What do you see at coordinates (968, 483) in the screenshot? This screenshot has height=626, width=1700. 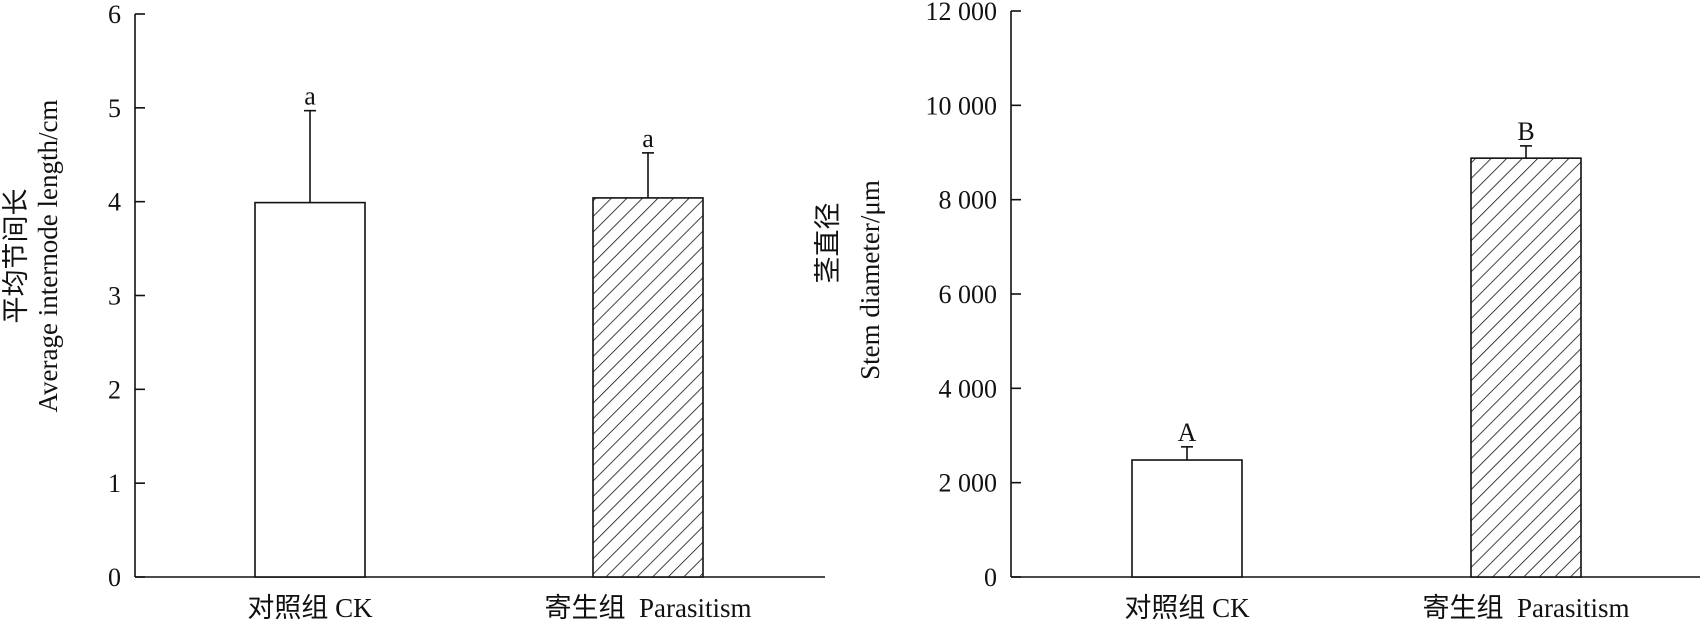 I see `y-tick-label: 2 000` at bounding box center [968, 483].